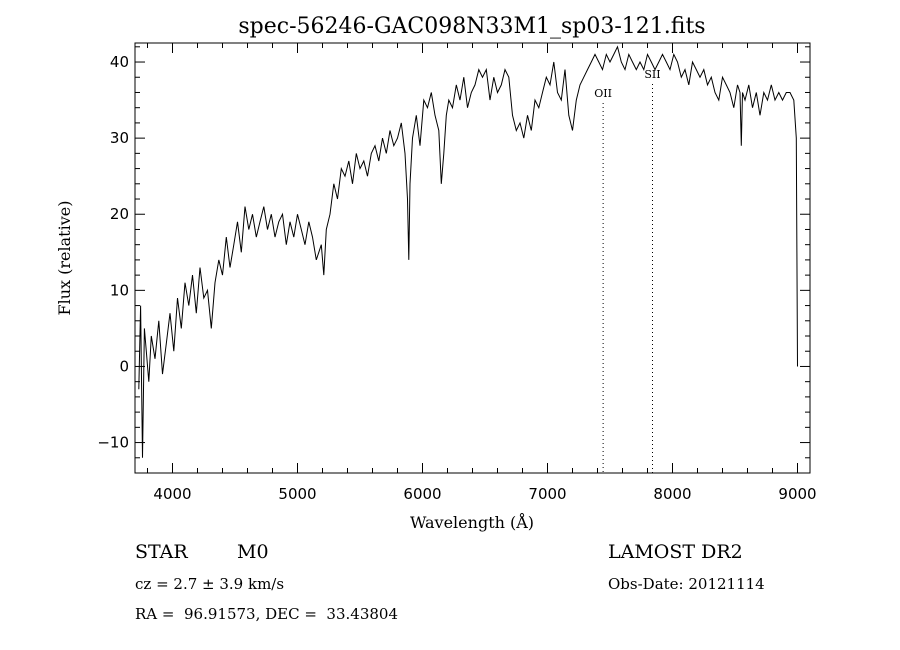  Describe the element at coordinates (472, 522) in the screenshot. I see `x-axis-label: Wavelength (Å)` at that location.